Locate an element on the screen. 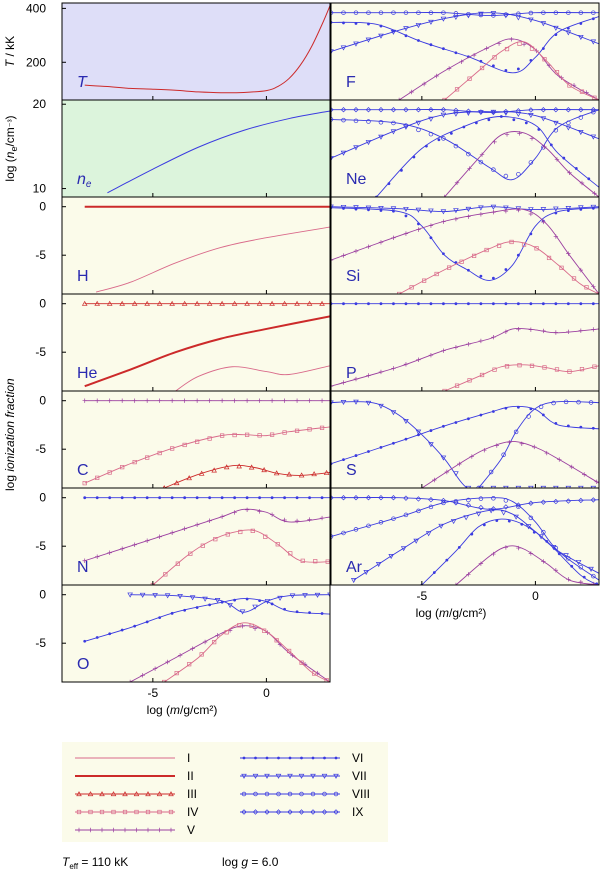 The width and height of the screenshot is (600, 872). panel-label-n: N is located at coordinates (83, 567).